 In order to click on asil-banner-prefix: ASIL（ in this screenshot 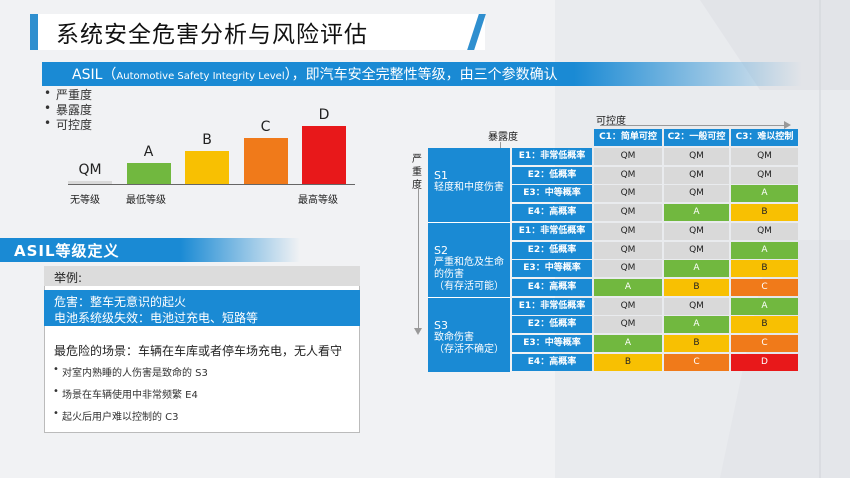, I will do `click(94, 75)`.